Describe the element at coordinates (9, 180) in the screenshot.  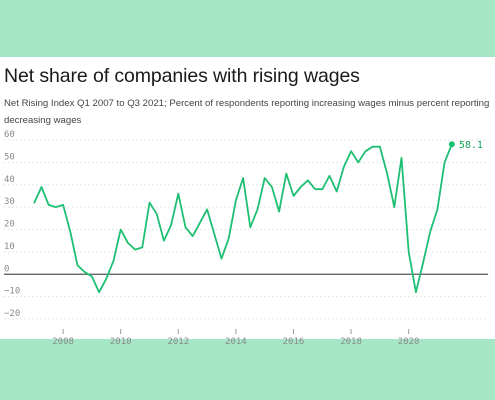
I see `y-tick-label: 40` at that location.